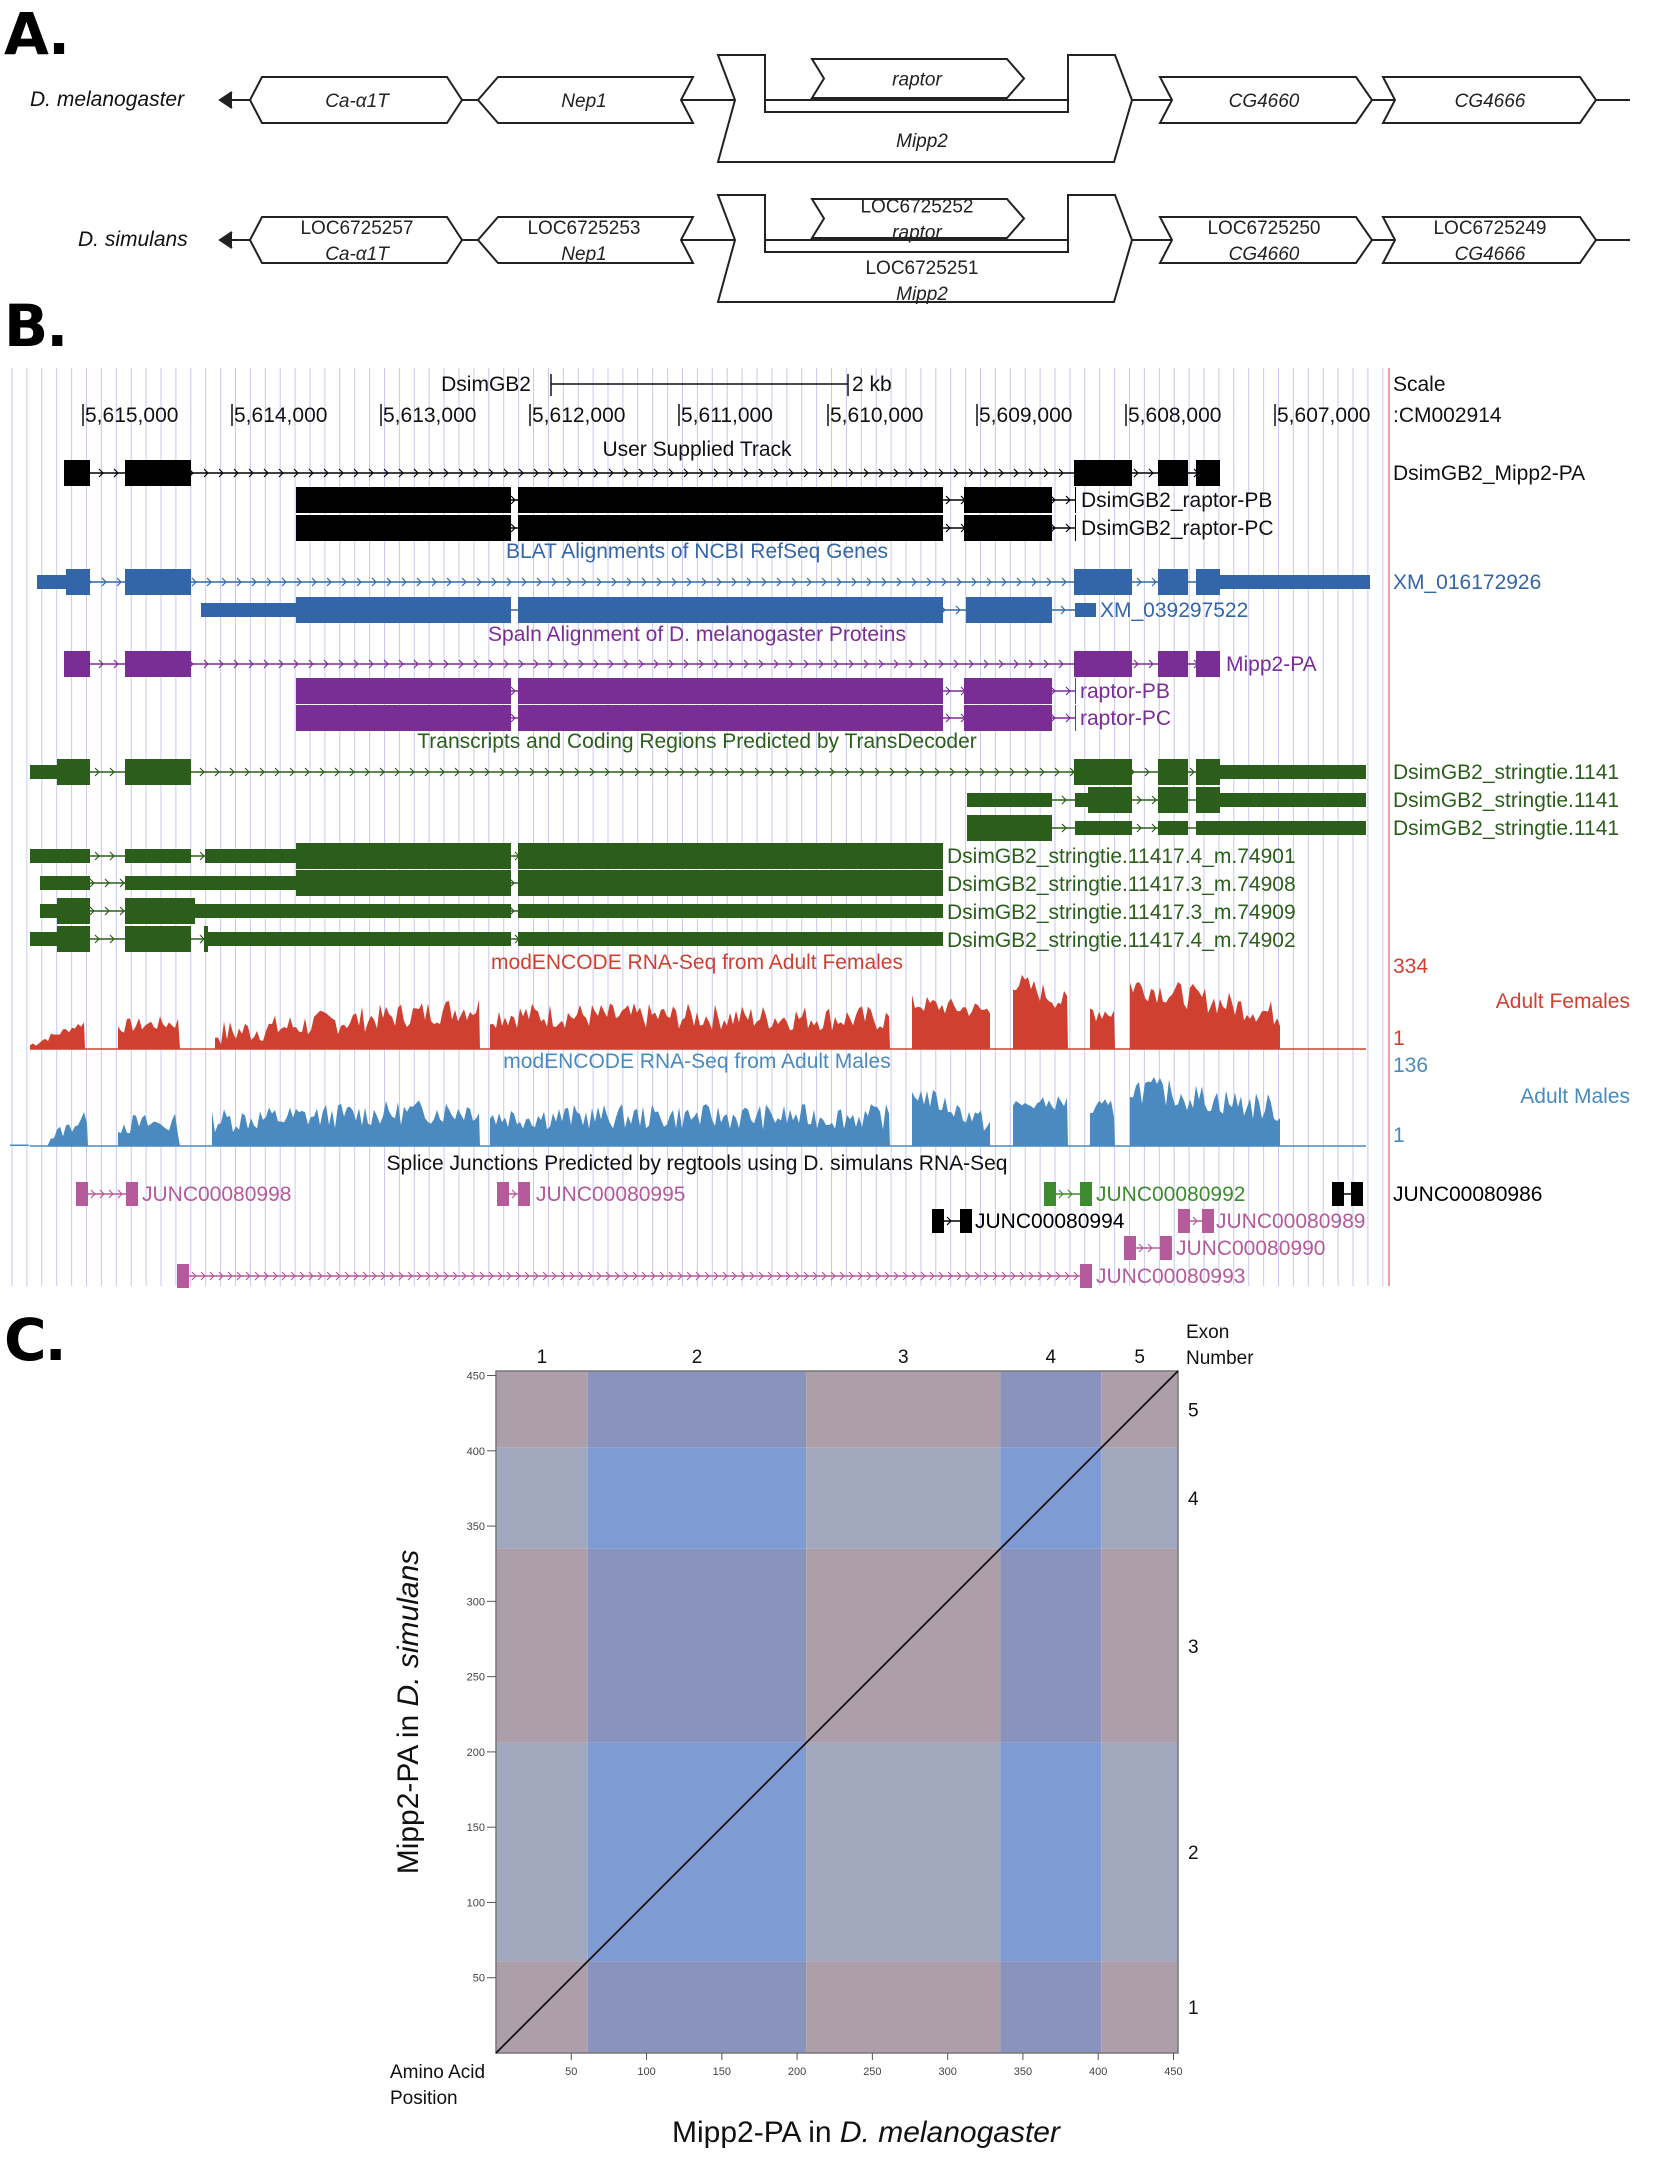 The height and width of the screenshot is (2160, 1664). Describe the element at coordinates (1121, 884) in the screenshot. I see `td-label: DsimGB2_stringtie.11417.3_m.74908` at that location.